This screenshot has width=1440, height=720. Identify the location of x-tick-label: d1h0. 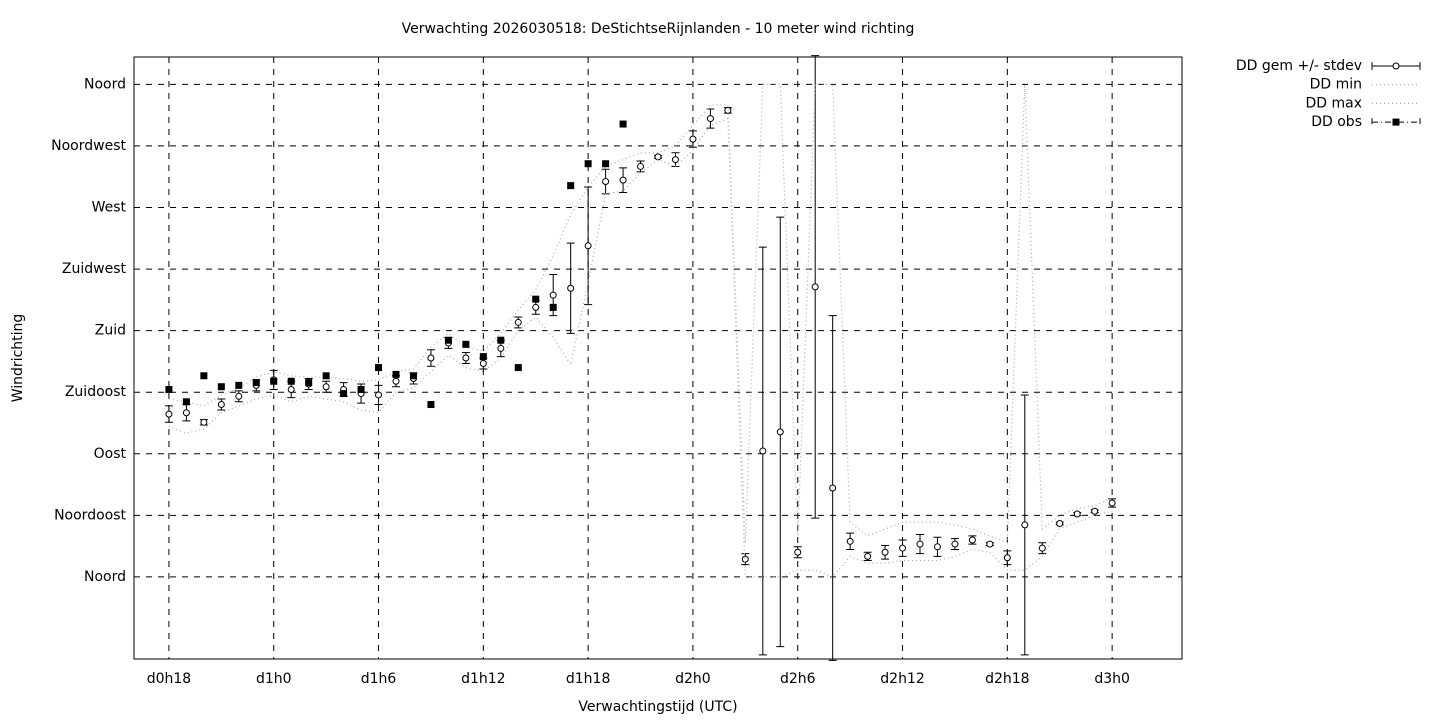
(274, 679).